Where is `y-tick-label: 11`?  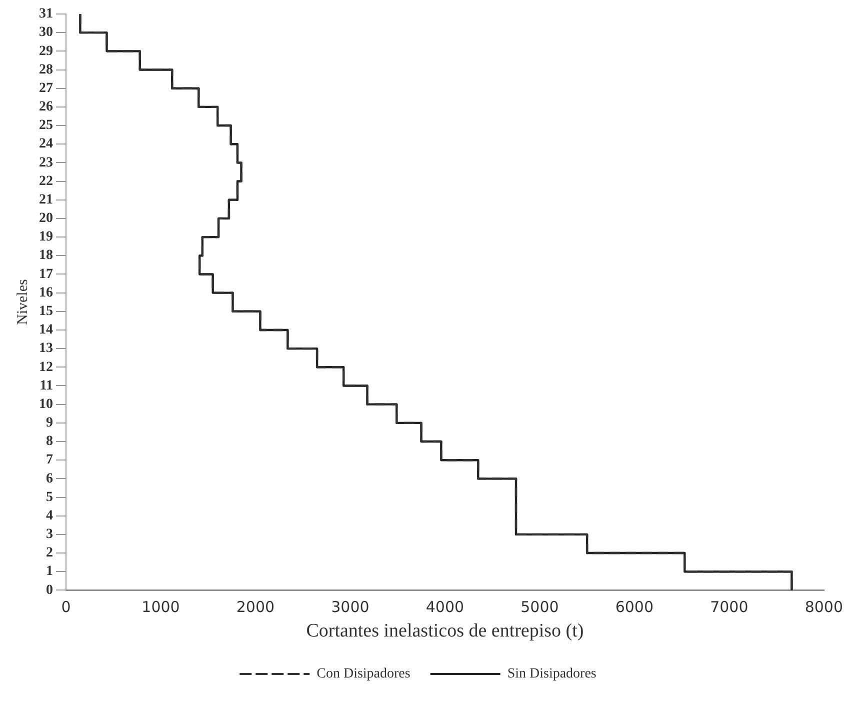 y-tick-label: 11 is located at coordinates (46, 386).